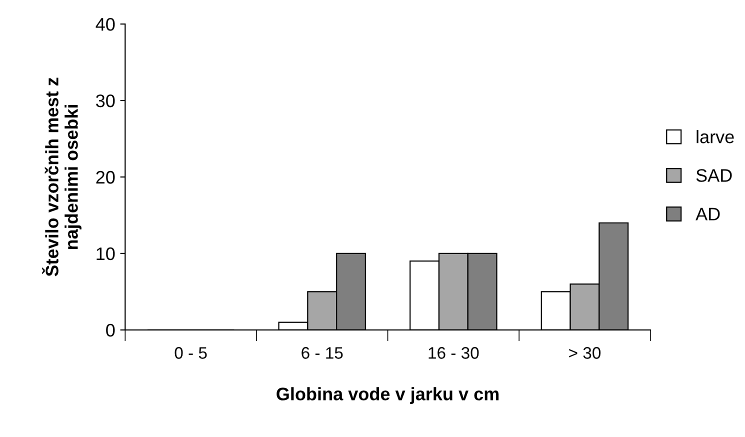  Describe the element at coordinates (105, 24) in the screenshot. I see `y-tick-label: 40` at that location.